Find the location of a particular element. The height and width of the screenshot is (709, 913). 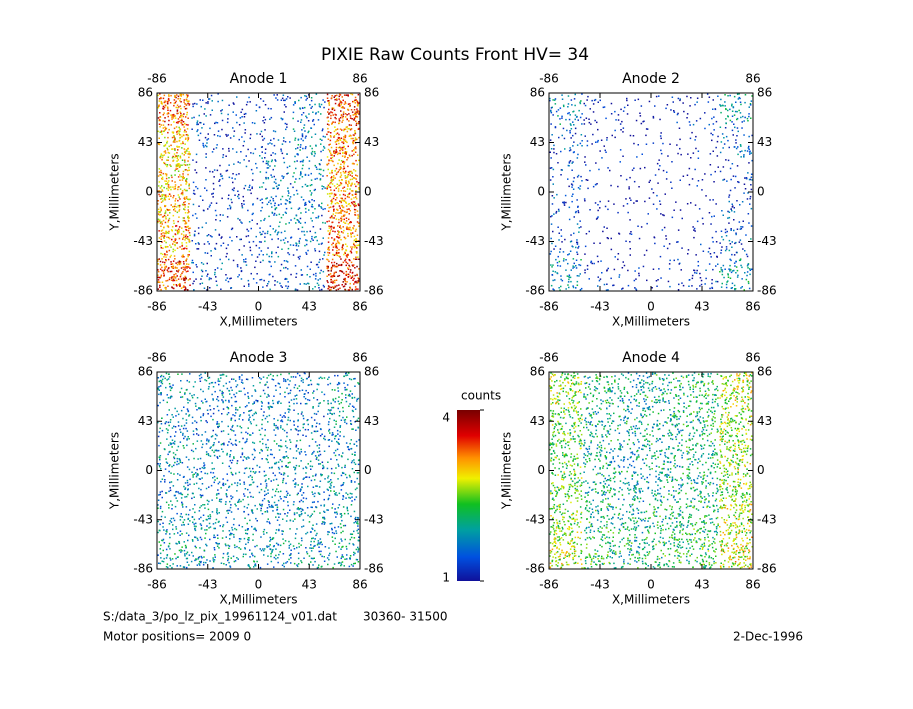

colorbar-tick-label: 1 is located at coordinates (446, 578).